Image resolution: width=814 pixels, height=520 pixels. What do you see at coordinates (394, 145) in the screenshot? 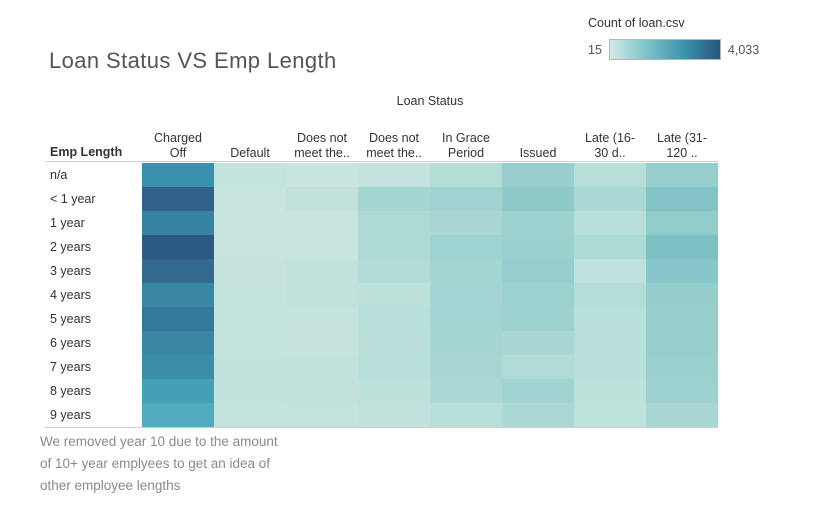
I see `column-header-does-not-meet-2: Does not meet the..` at bounding box center [394, 145].